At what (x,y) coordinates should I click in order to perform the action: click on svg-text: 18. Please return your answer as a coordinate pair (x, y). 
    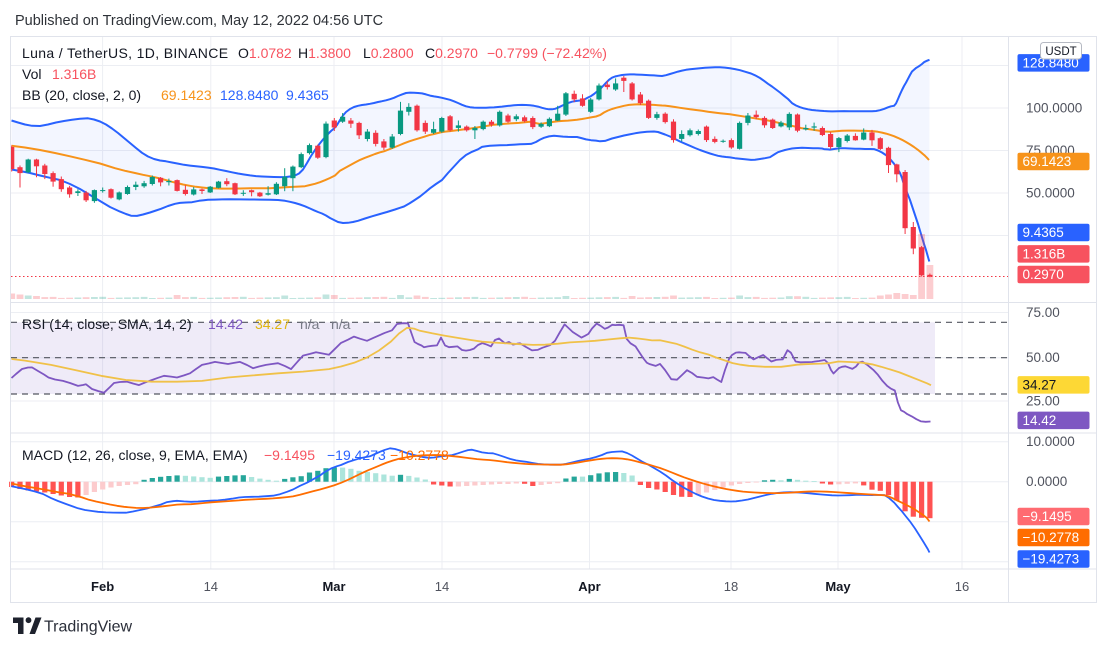
    Looking at the image, I should click on (731, 586).